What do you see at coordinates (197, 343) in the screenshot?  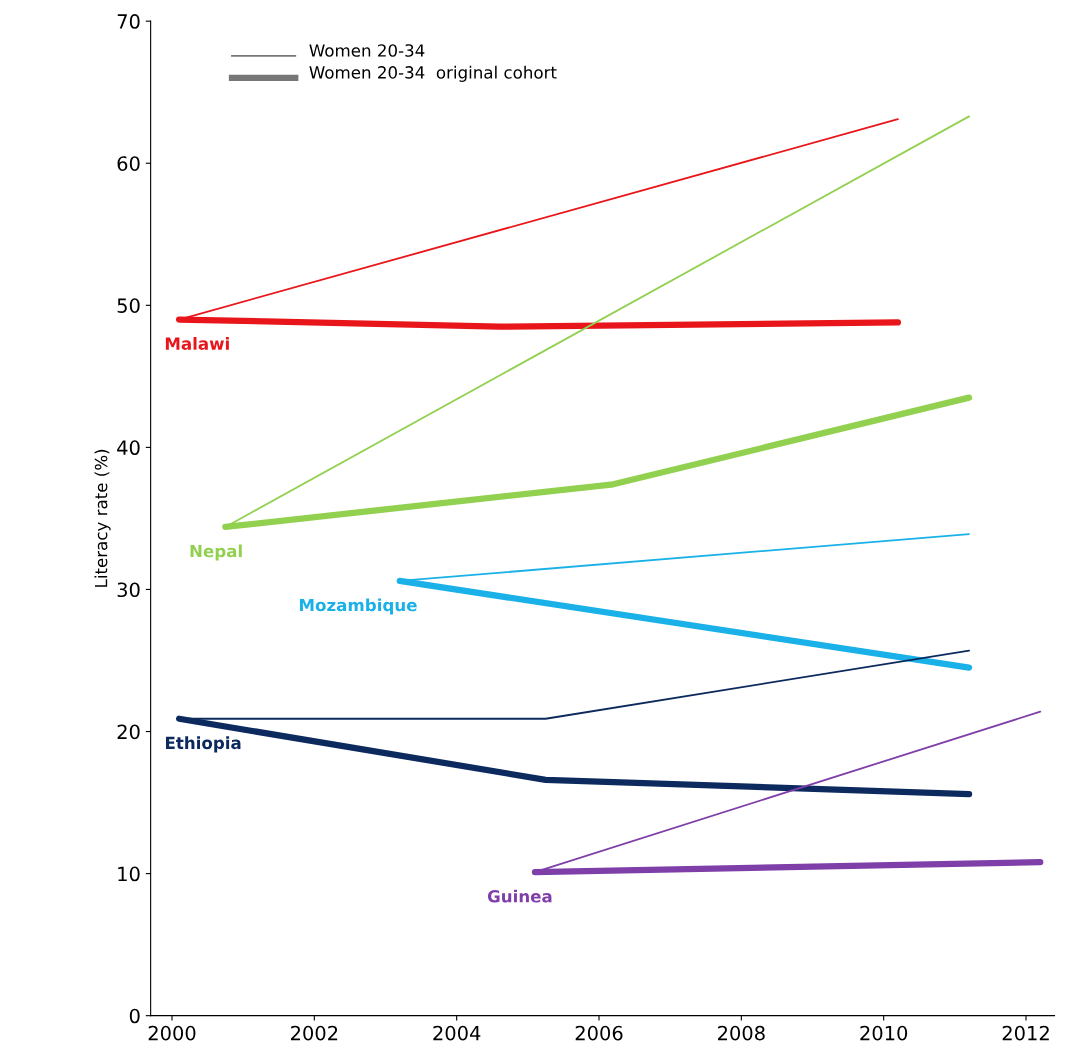 I see `series-label: Malawi` at bounding box center [197, 343].